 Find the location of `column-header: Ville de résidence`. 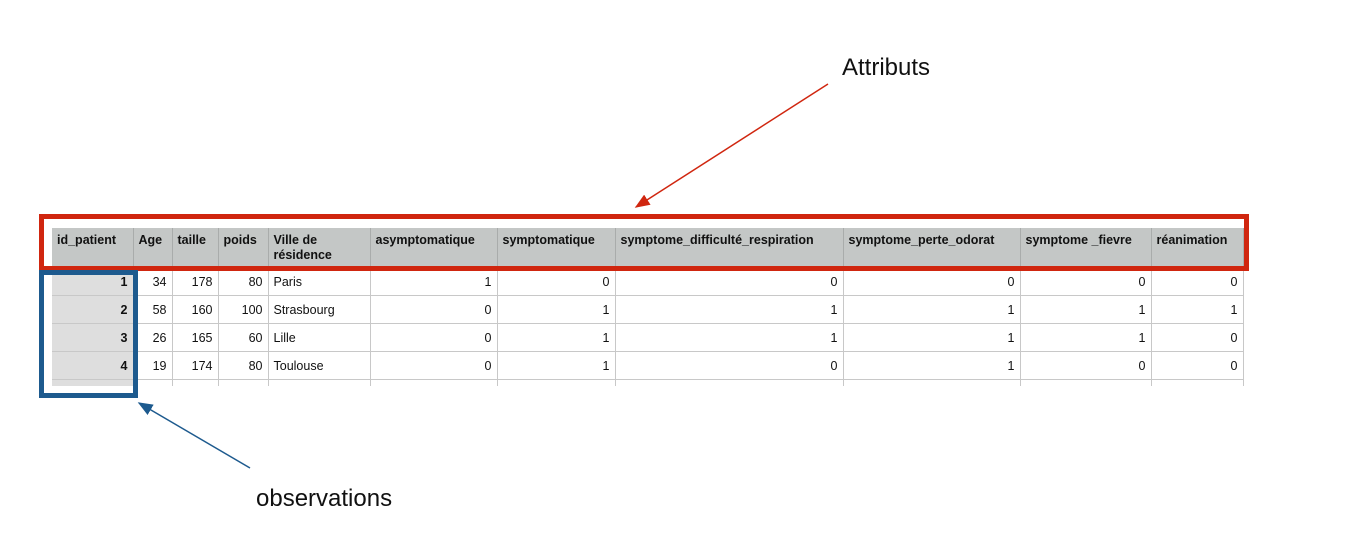

column-header: Ville de résidence is located at coordinates (319, 248).